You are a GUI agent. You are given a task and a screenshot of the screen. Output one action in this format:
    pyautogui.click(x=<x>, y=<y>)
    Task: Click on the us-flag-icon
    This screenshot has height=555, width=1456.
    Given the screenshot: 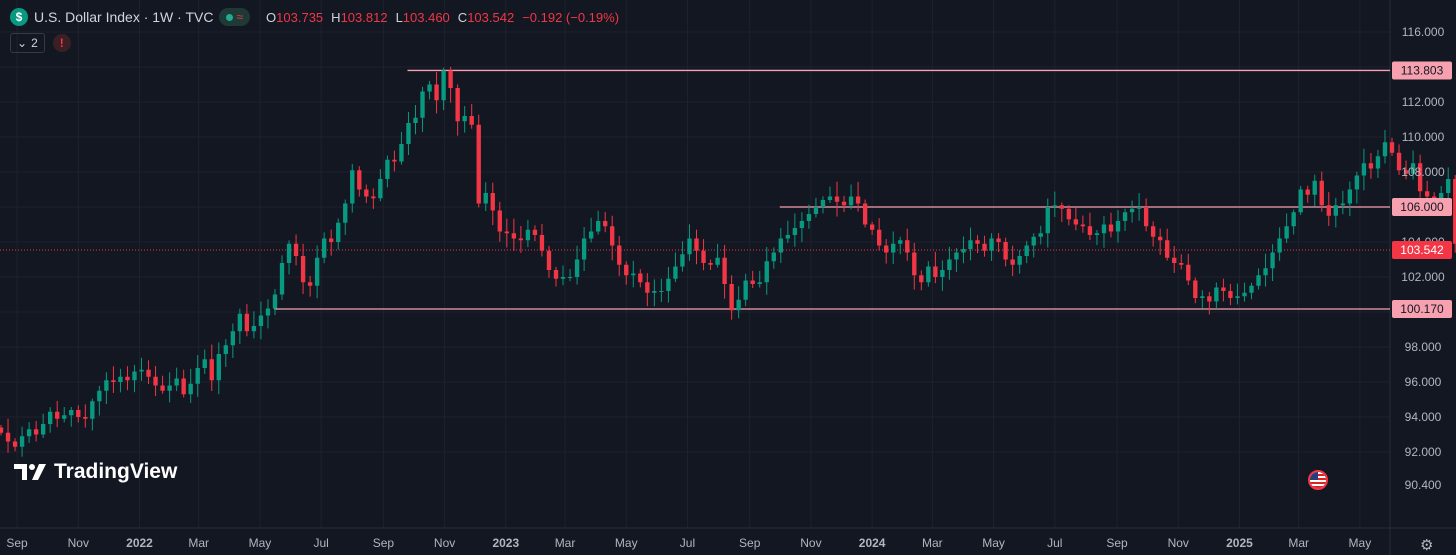 What is the action you would take?
    pyautogui.click(x=1318, y=480)
    